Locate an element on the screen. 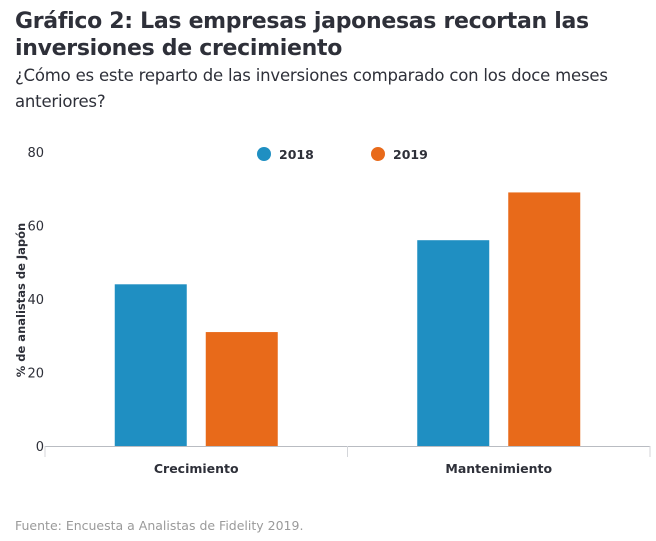  y-axis: 0 20 40 60 80 is located at coordinates (35, 300).